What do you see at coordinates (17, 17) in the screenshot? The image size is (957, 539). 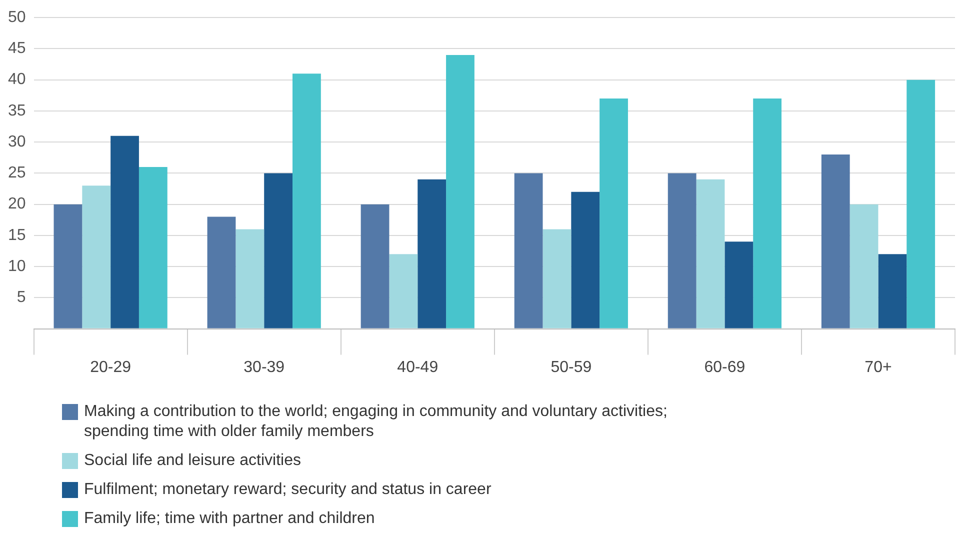 I see `y-tick-label: 50` at bounding box center [17, 17].